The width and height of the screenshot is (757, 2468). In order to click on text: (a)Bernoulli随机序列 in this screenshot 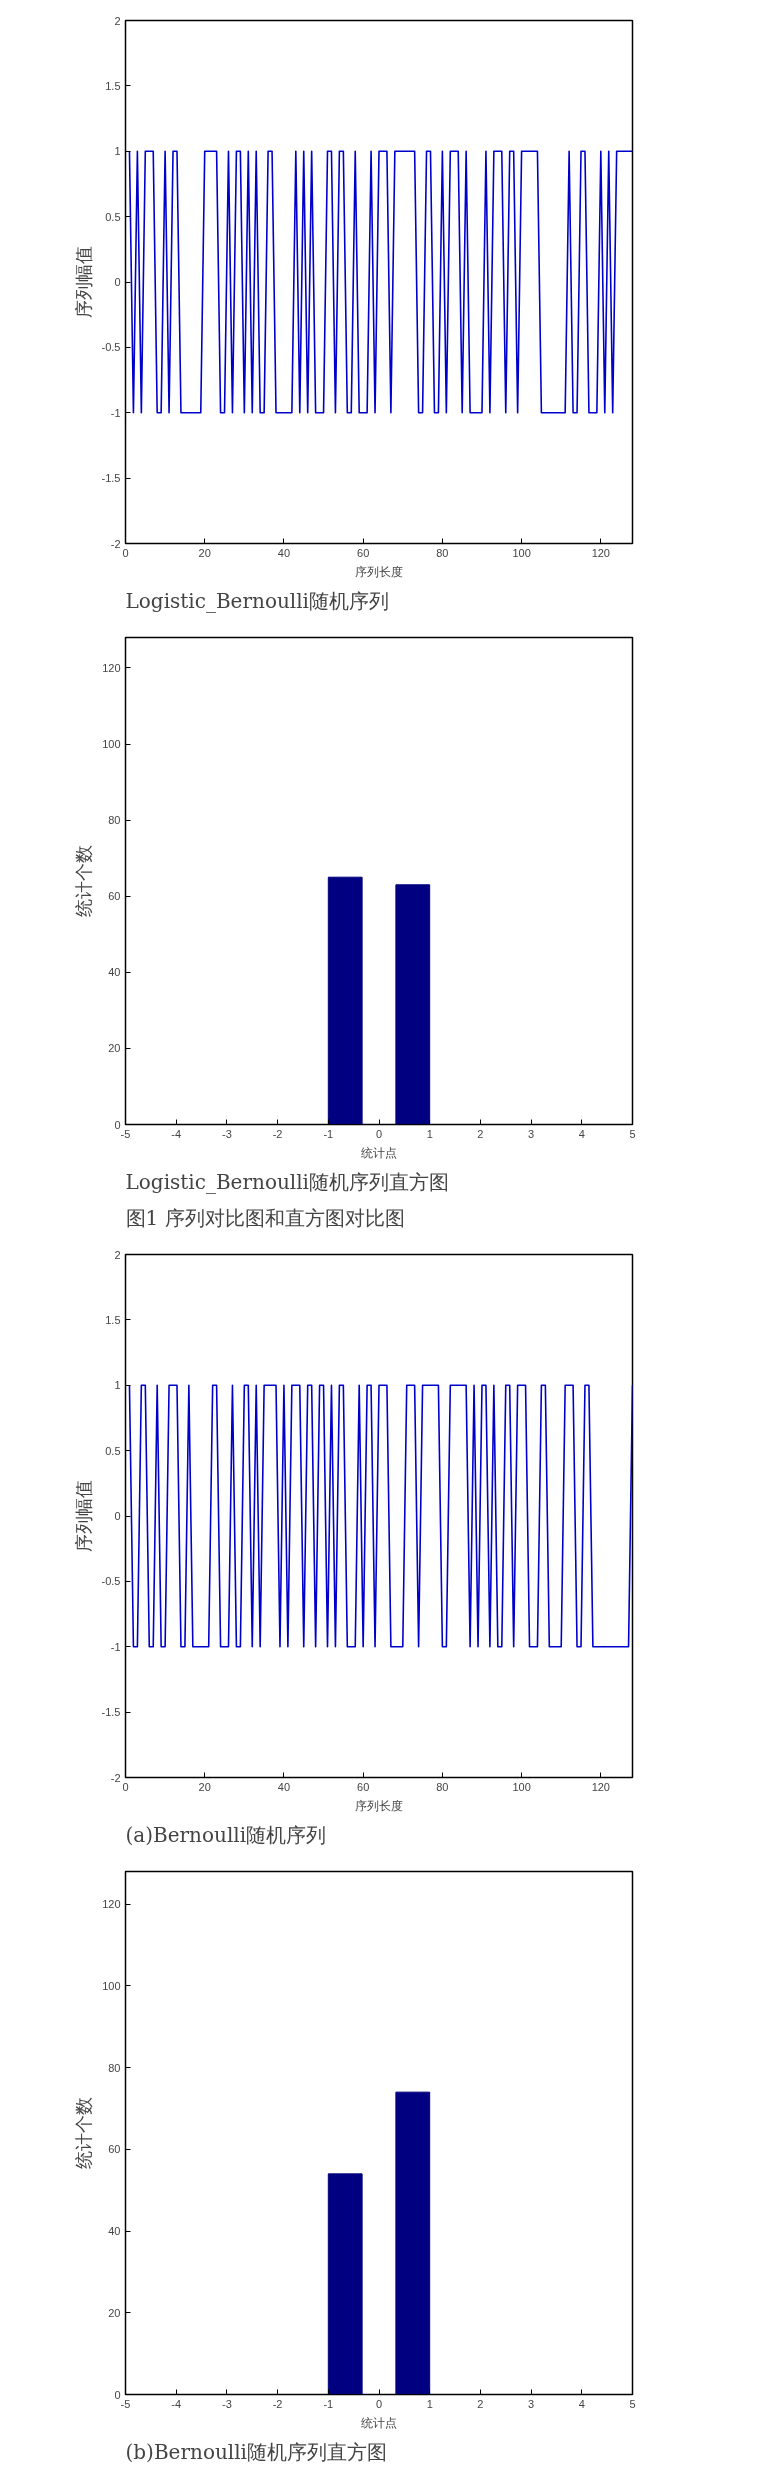, I will do `click(226, 1834)`.